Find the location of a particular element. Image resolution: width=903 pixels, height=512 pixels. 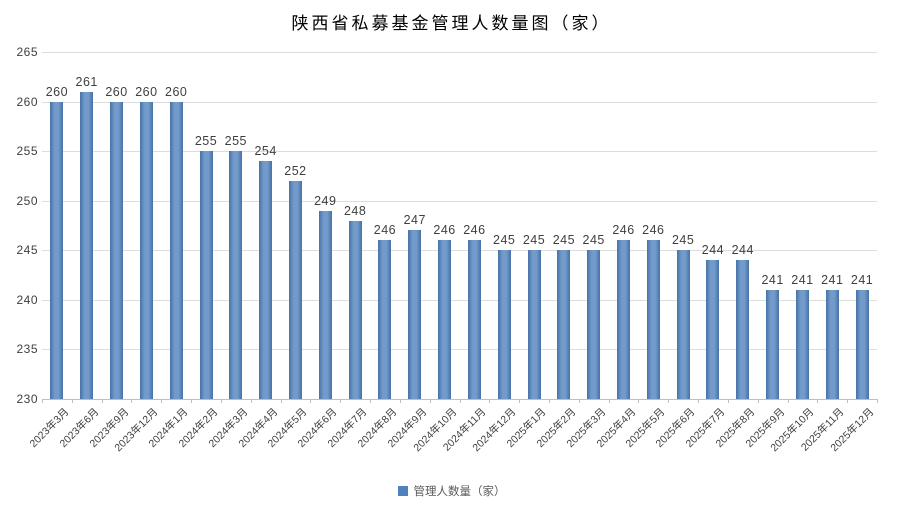

y-tick-label: 250 is located at coordinates (27, 200).